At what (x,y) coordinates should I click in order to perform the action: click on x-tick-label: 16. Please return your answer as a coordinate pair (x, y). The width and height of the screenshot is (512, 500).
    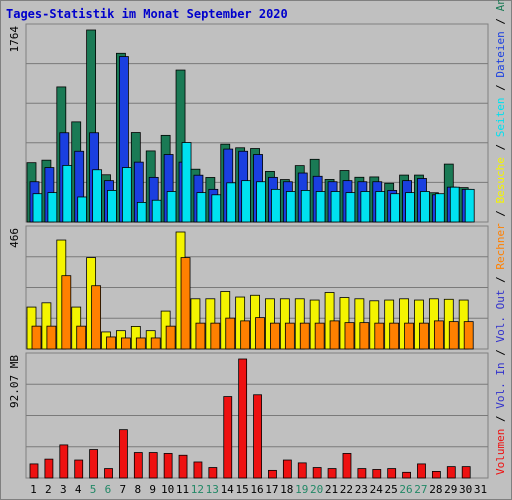
    Looking at the image, I should click on (256, 489).